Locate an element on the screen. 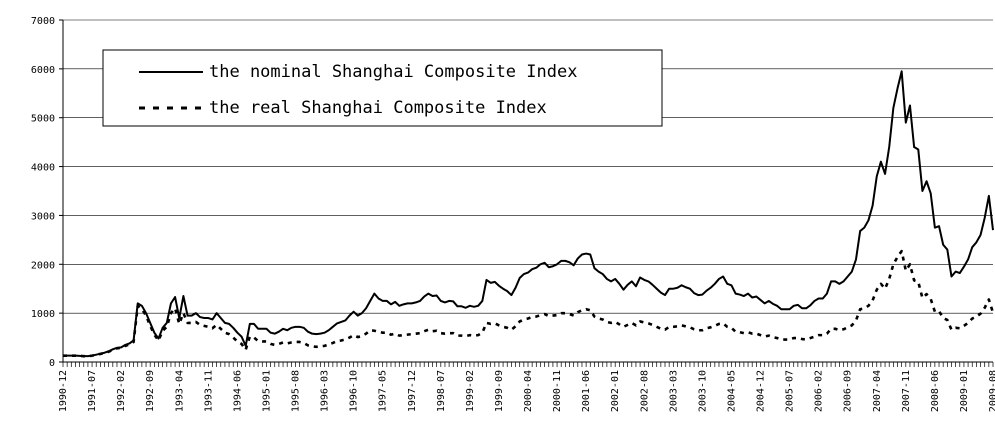  y-tick-label: 4000 is located at coordinates (43, 168).